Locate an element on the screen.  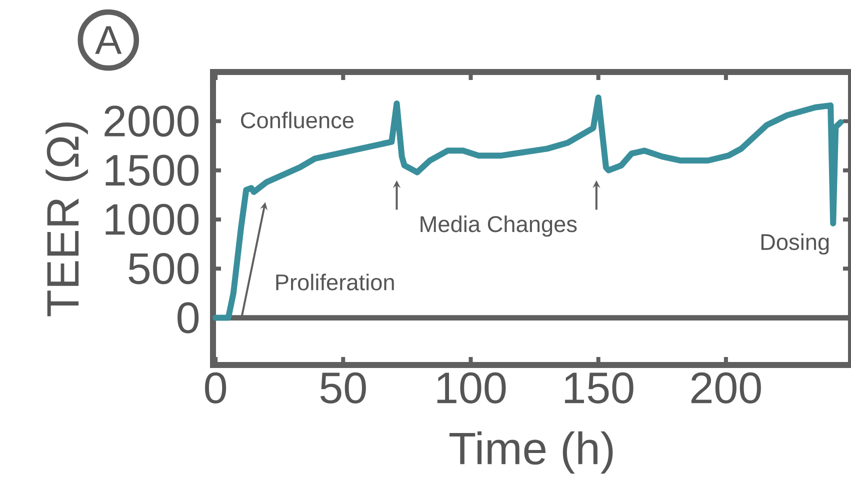
y-tick-label: 1000 is located at coordinates (152, 220).